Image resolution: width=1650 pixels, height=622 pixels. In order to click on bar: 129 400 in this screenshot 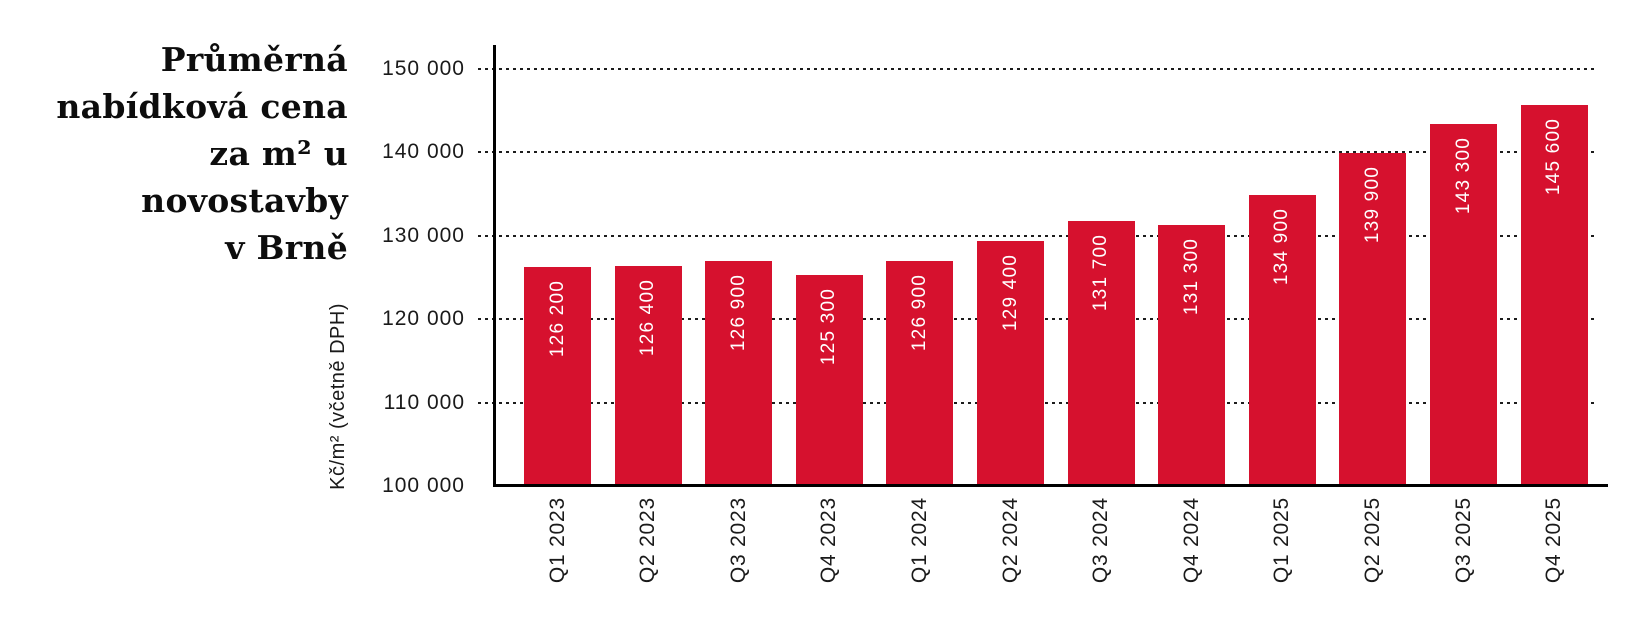, I will do `click(1010, 363)`.